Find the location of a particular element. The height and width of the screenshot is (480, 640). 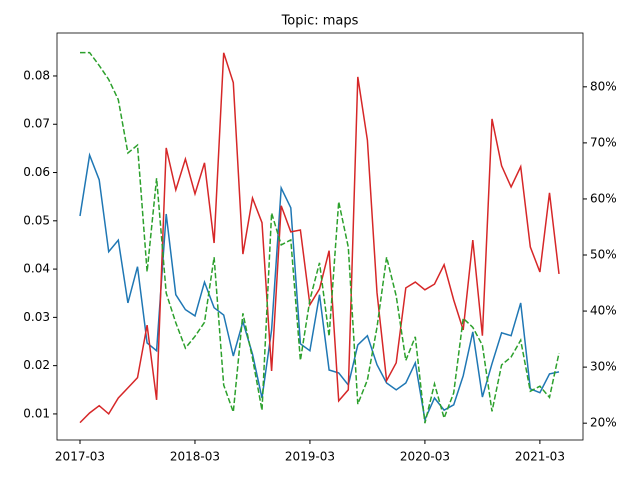

y-tick-label: 0.03 is located at coordinates (36, 317).